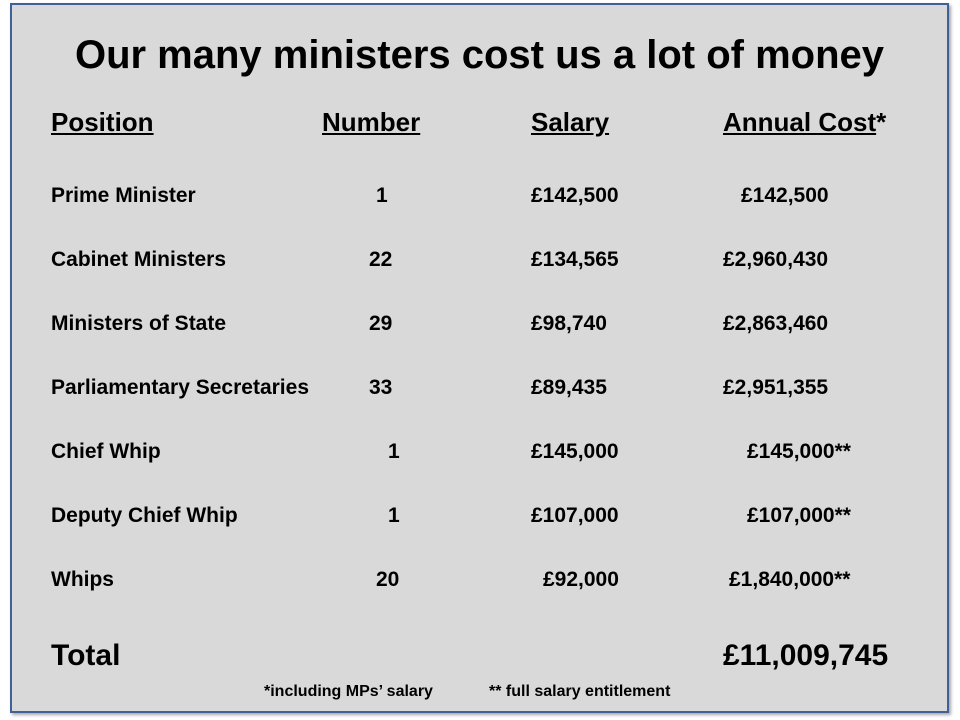  Describe the element at coordinates (123, 195) in the screenshot. I see `row-position: Prime Minister` at that location.